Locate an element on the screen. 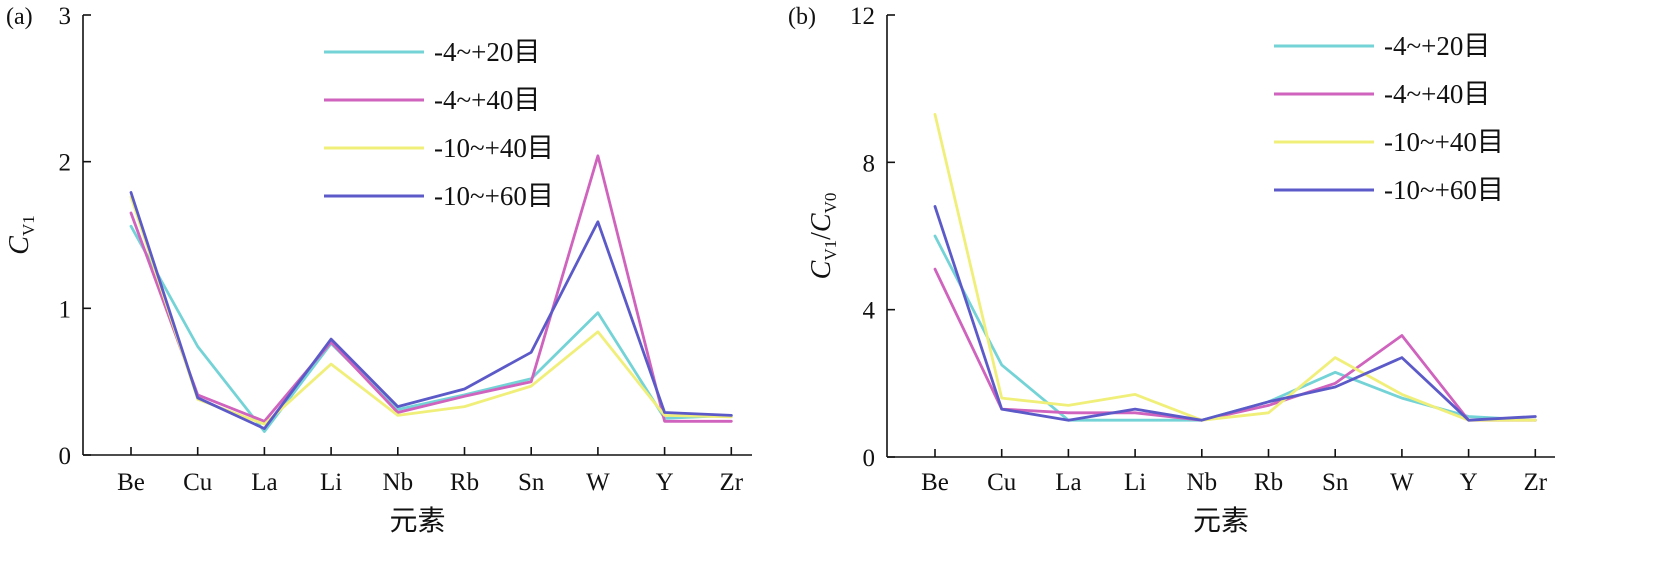  y-tick-label: 4 is located at coordinates (869, 311).